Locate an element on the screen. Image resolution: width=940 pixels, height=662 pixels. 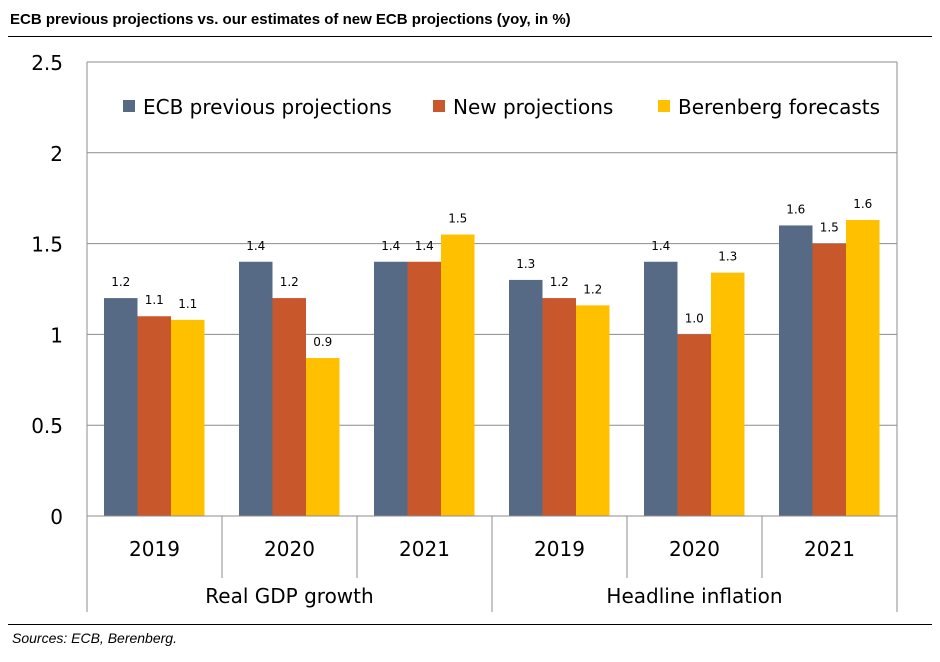
y-tick-label: 0 is located at coordinates (56, 517).